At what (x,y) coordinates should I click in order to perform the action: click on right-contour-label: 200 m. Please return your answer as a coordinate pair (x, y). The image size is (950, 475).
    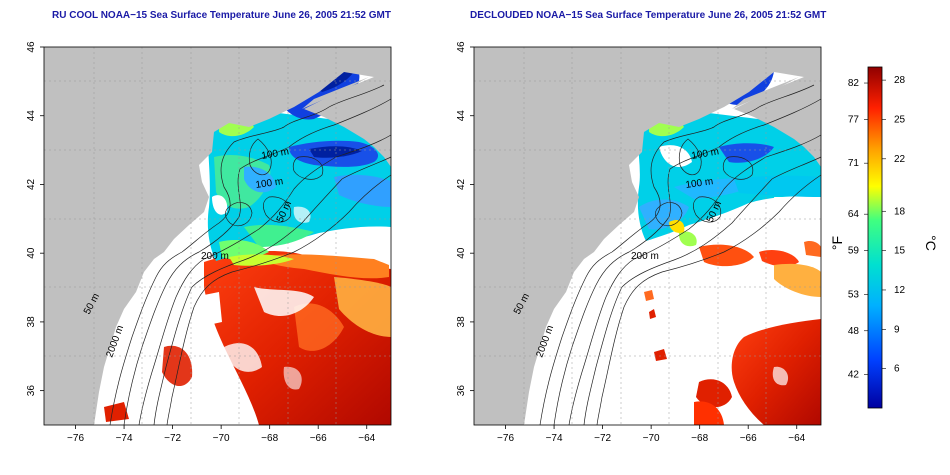
    Looking at the image, I should click on (645, 256).